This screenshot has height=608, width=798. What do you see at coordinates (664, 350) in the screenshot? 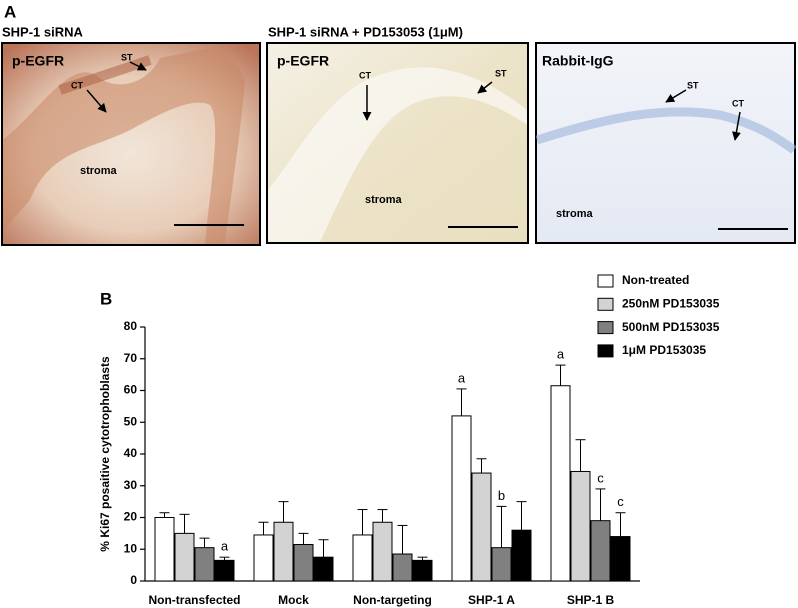
I see `legend-label: 1μM PD153035` at bounding box center [664, 350].